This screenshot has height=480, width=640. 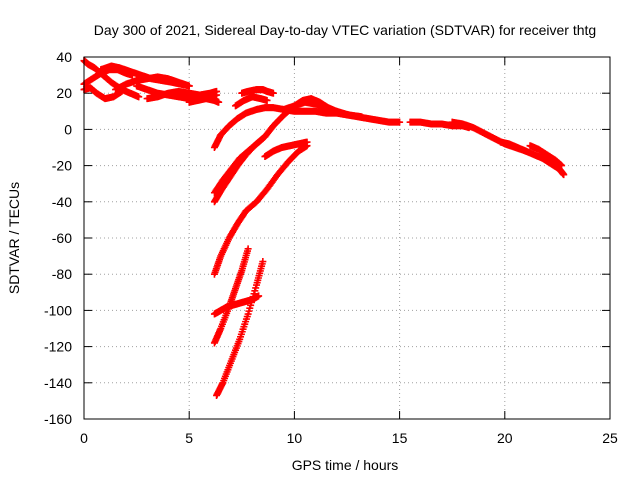 What do you see at coordinates (345, 465) in the screenshot?
I see `x-axis-label: GPS time / hours` at bounding box center [345, 465].